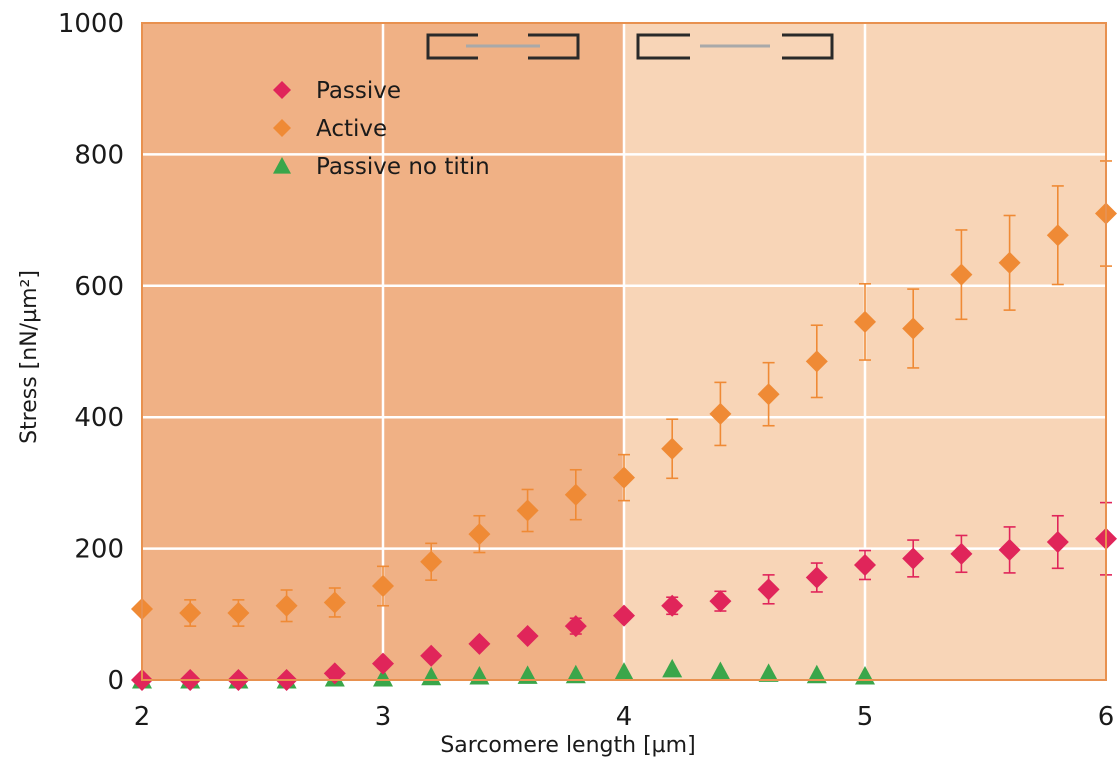 Image resolution: width=1120 pixels, height=763 pixels. Describe the element at coordinates (142, 717) in the screenshot. I see `x-tick-label: 2` at that location.